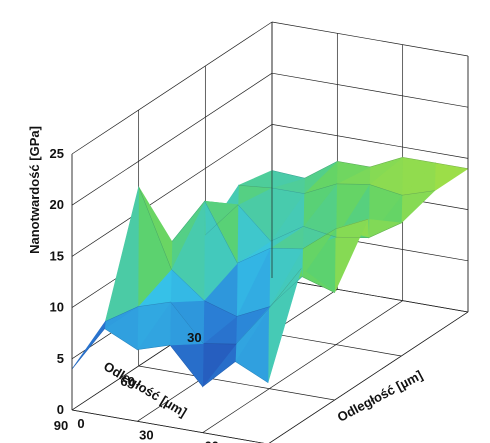 This screenshot has height=443, width=490. Describe the element at coordinates (194, 337) in the screenshot. I see `x-tick-label: 30` at that location.